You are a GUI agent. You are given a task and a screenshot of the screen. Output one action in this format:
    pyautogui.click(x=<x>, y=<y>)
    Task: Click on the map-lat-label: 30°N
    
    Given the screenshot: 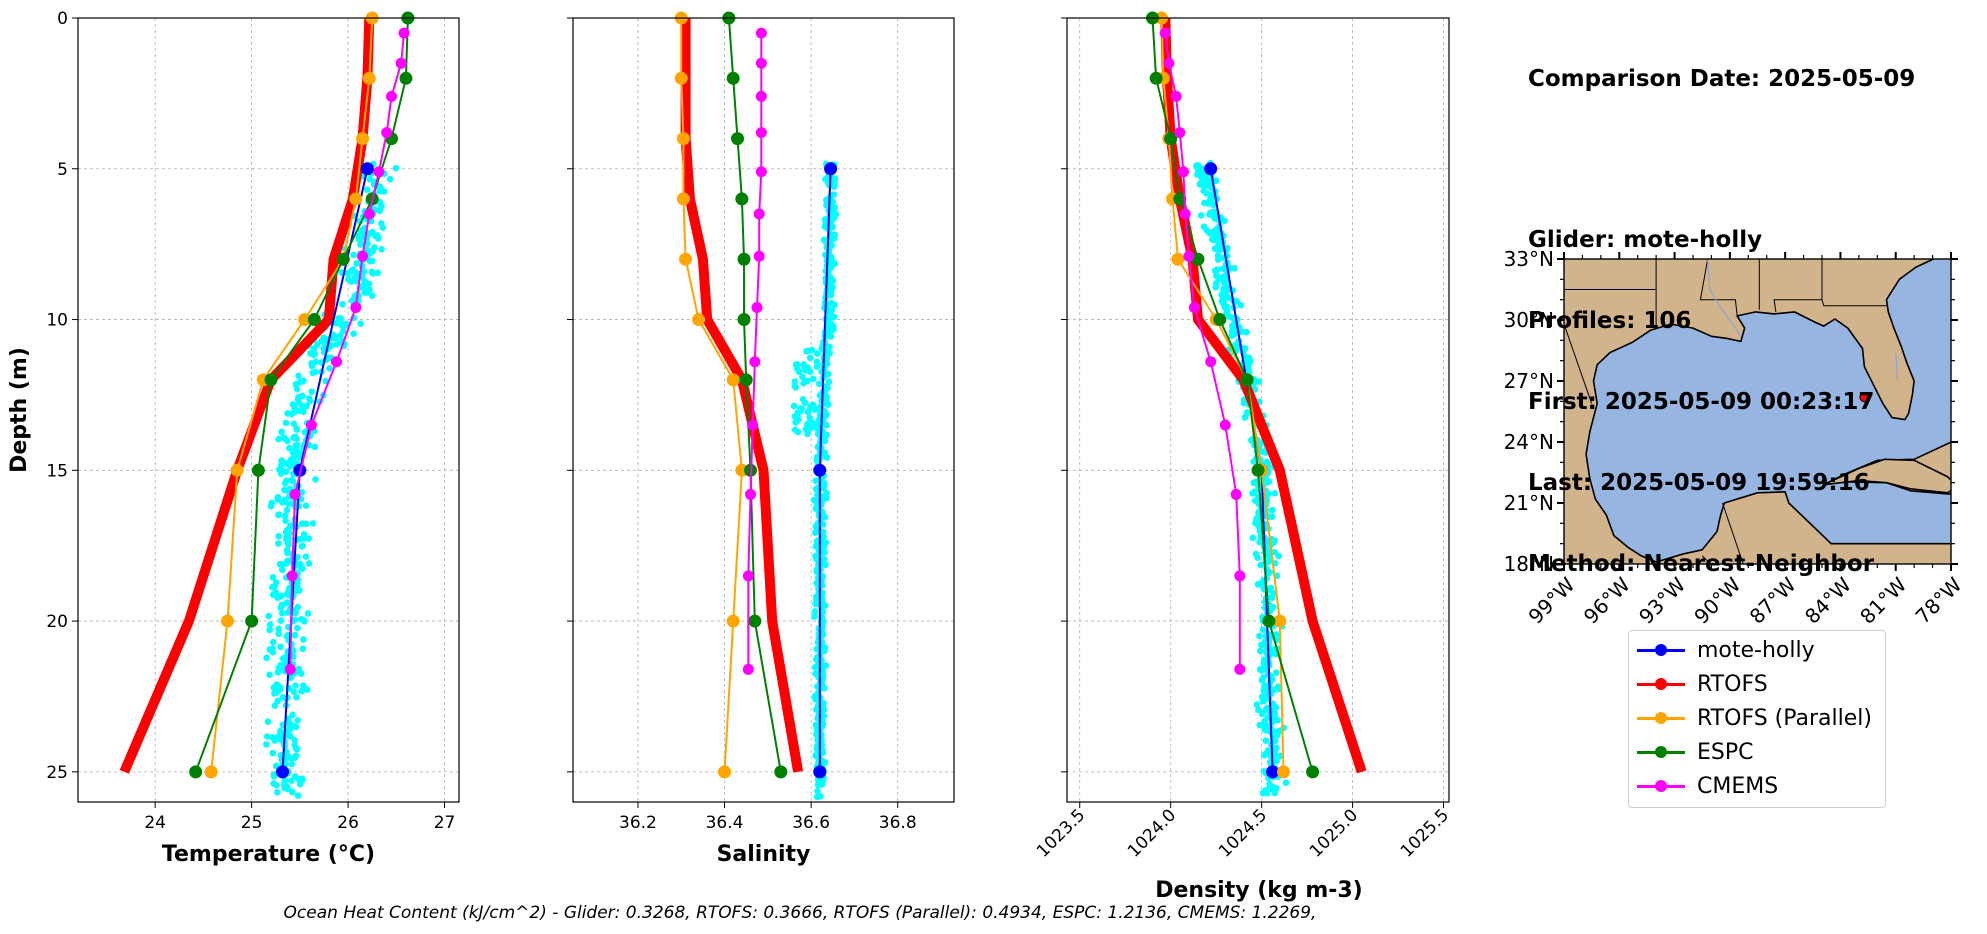 What is the action you would take?
    pyautogui.click(x=1529, y=320)
    